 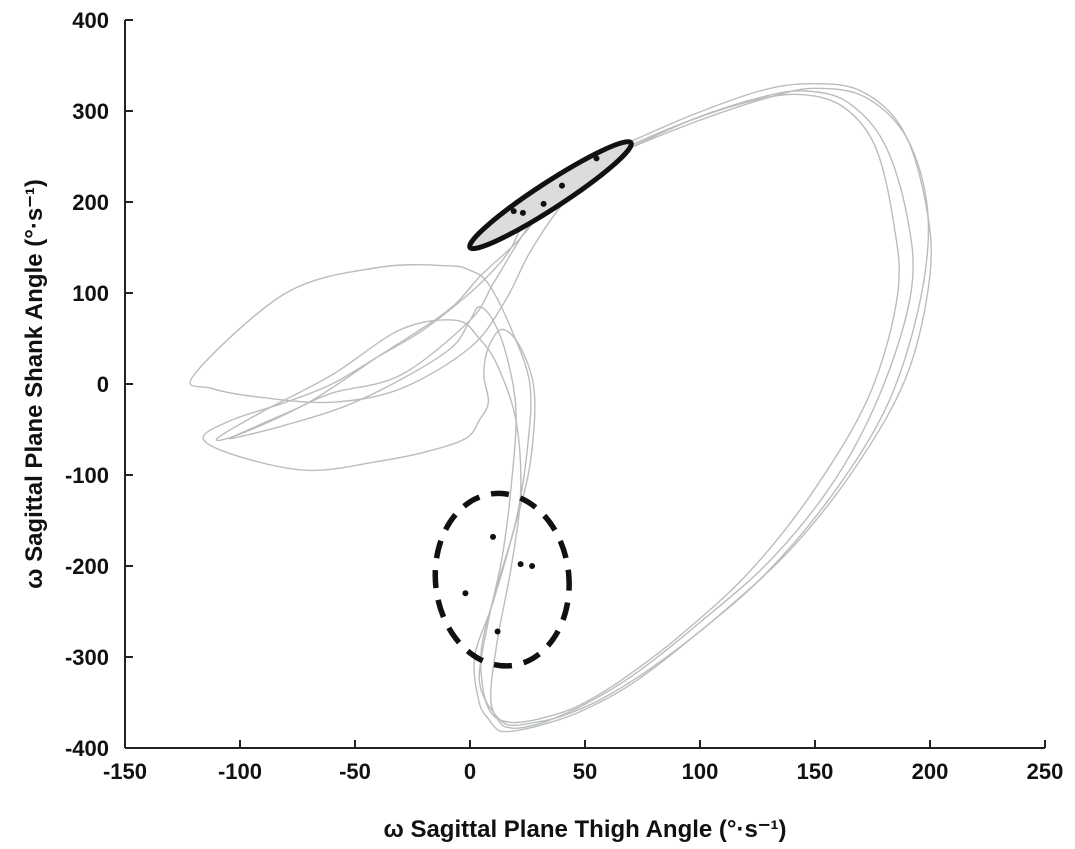 I want to click on x-tick-label: 250, so click(x=1045, y=771).